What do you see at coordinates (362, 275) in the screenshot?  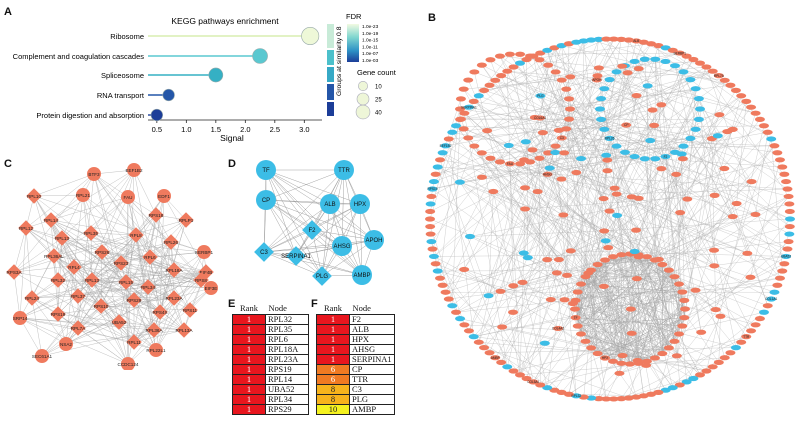 I see `network-node: AMBP` at bounding box center [362, 275].